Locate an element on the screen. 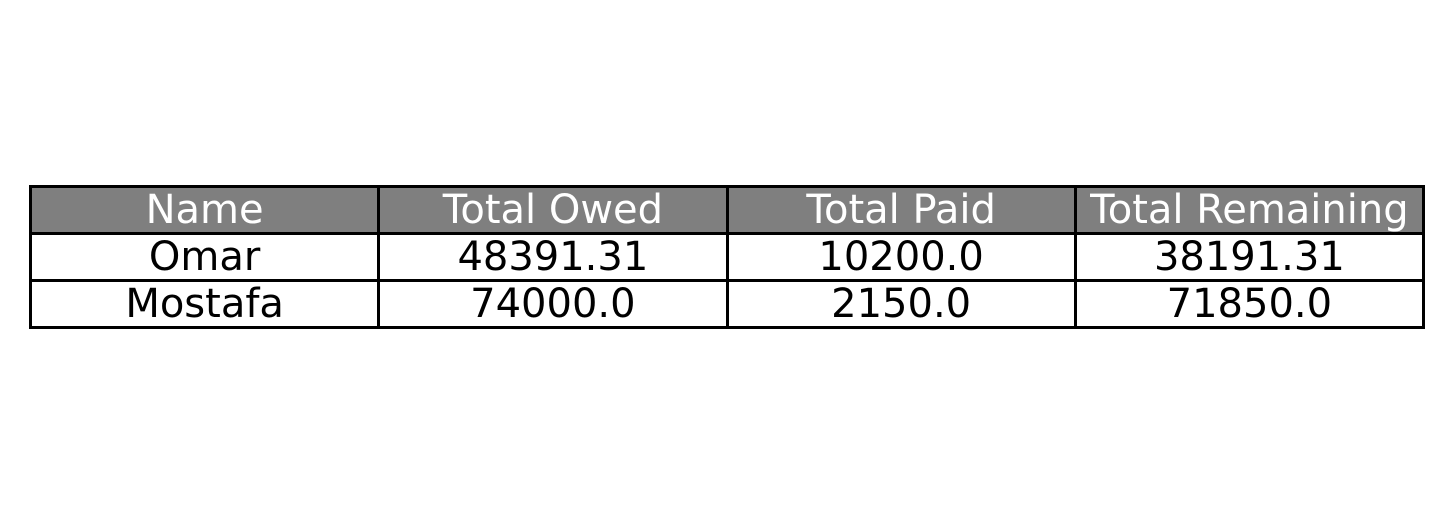 This screenshot has height=522, width=1455. cell-total-owed: 48391.31 is located at coordinates (553, 257).